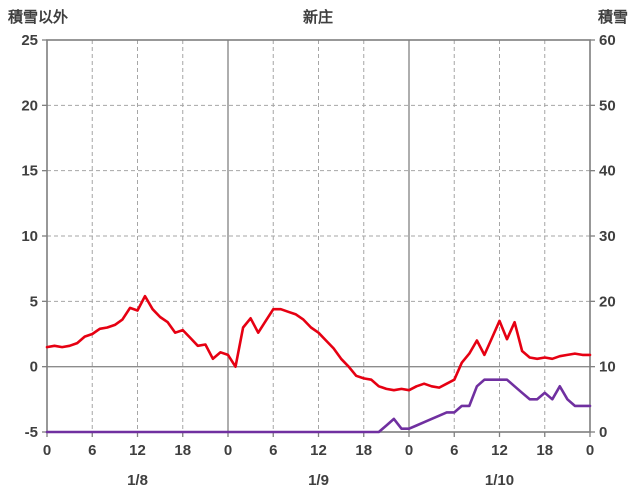  What do you see at coordinates (34, 367) in the screenshot?
I see `left-axis-tick-label: 0` at bounding box center [34, 367].